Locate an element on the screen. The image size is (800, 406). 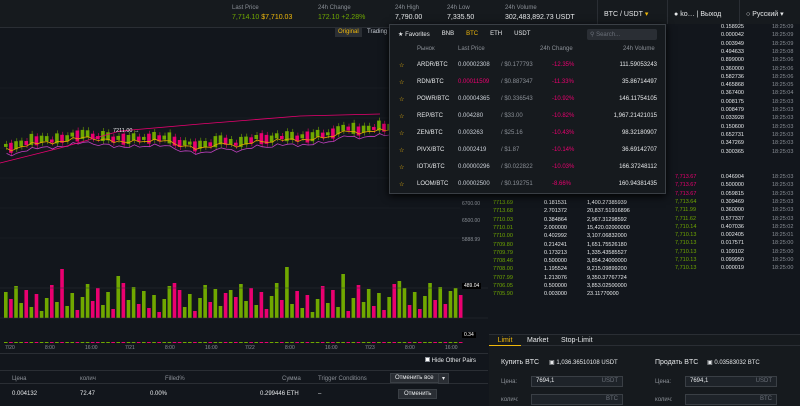
language-selector: ○ Русский ▾ is located at coordinates (769, 14).